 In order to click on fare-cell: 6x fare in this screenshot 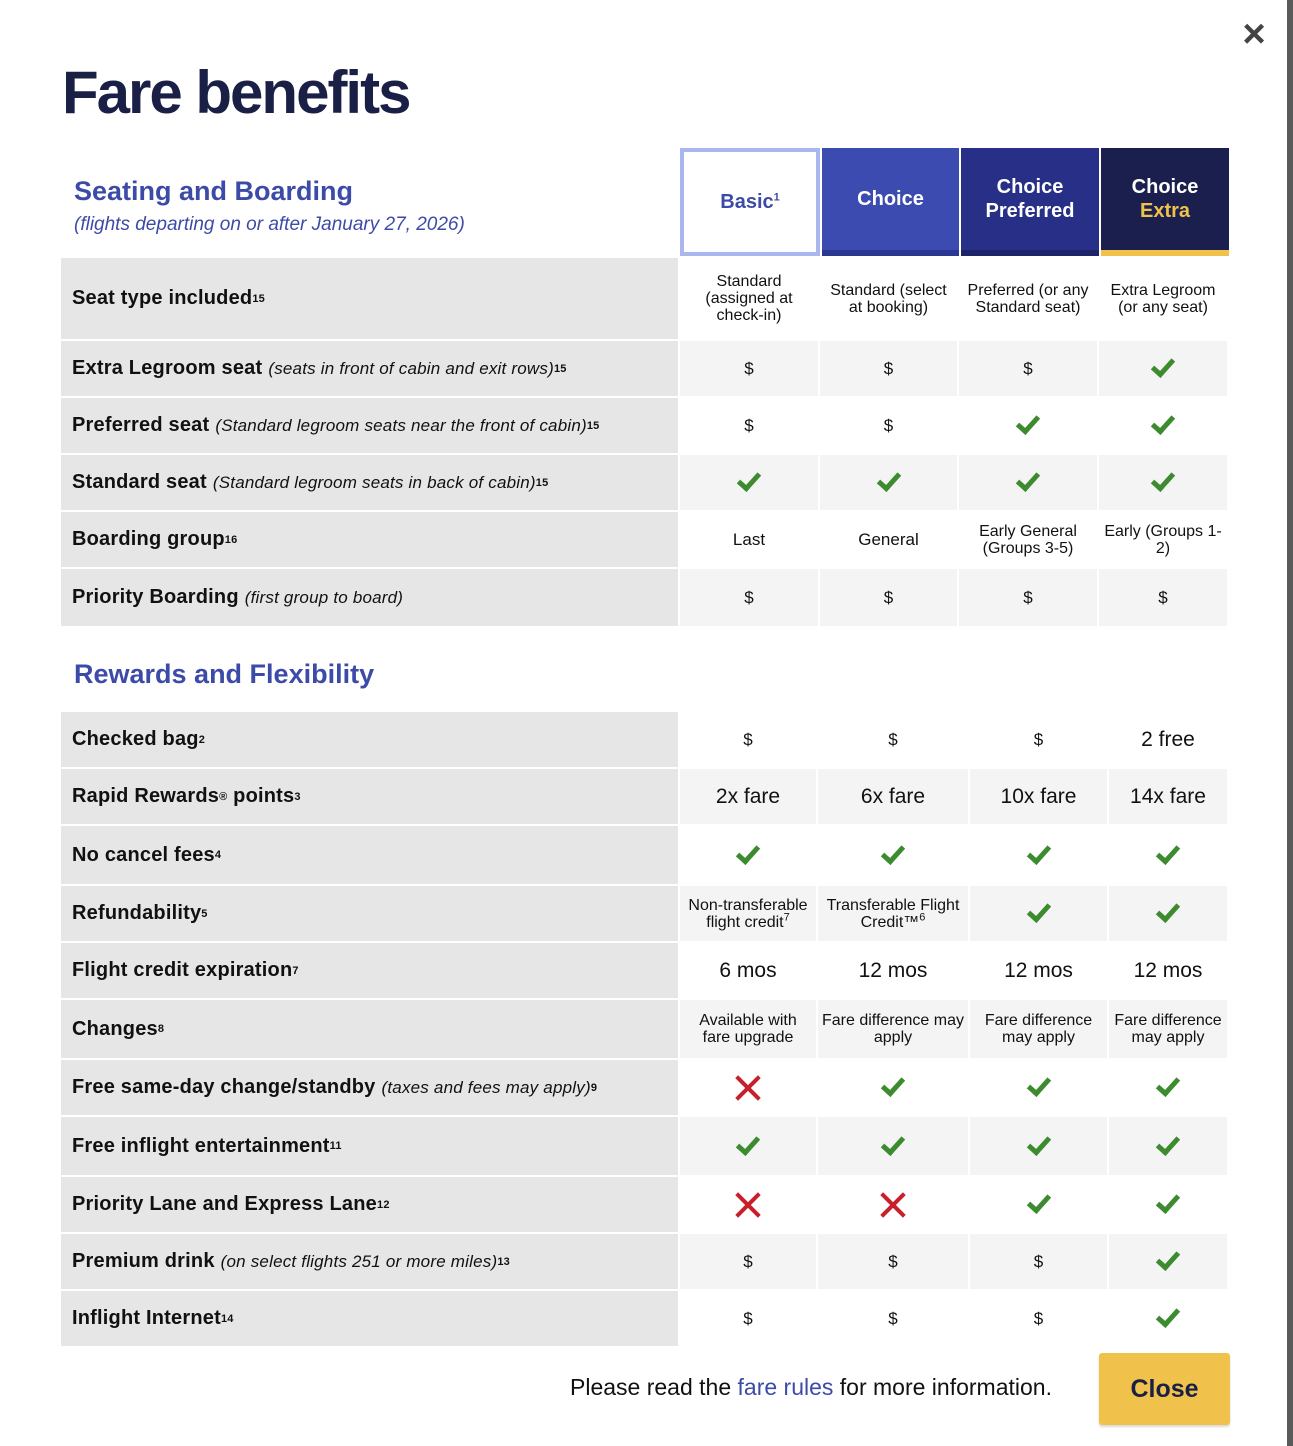, I will do `click(893, 796)`.